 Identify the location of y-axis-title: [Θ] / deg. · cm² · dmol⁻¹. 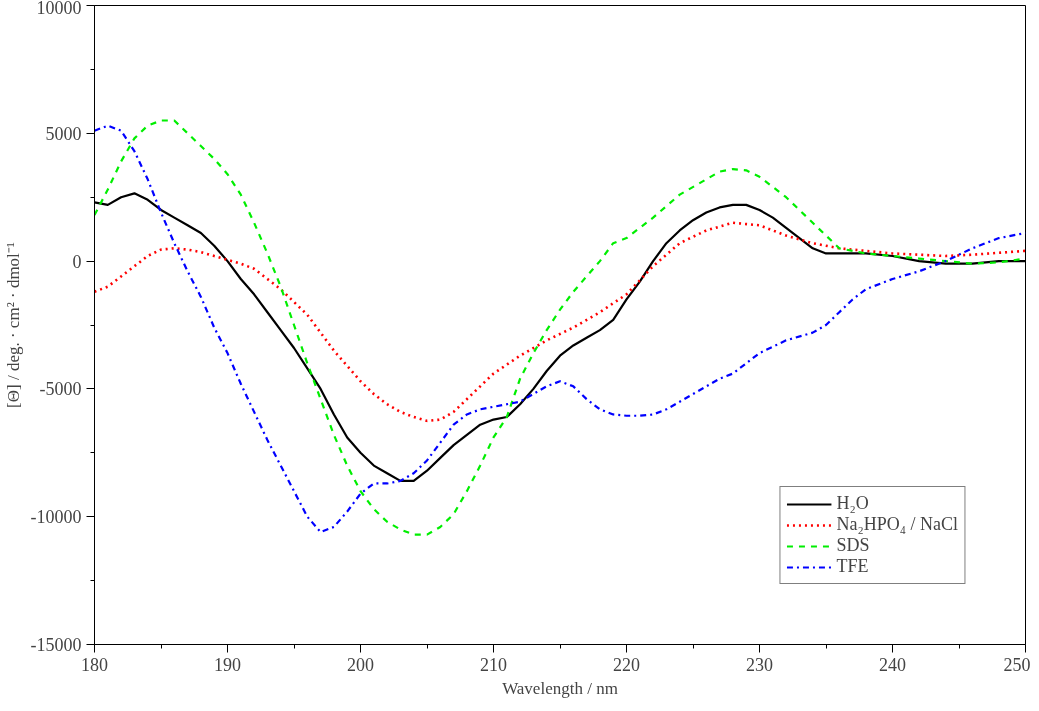
(13, 325).